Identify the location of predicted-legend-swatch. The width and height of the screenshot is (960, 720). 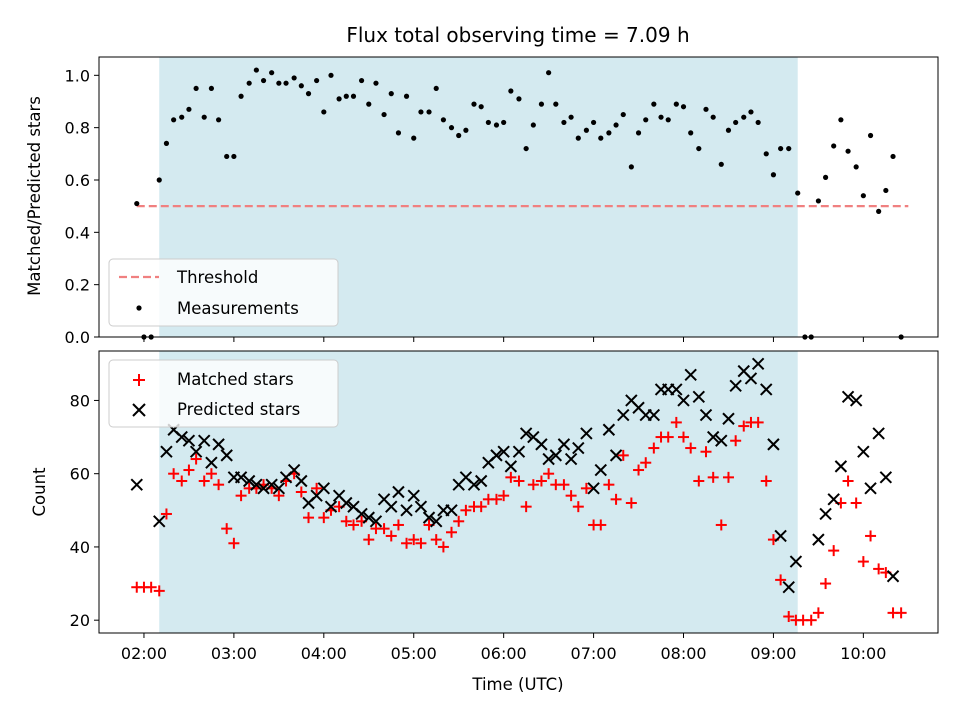
(139, 410).